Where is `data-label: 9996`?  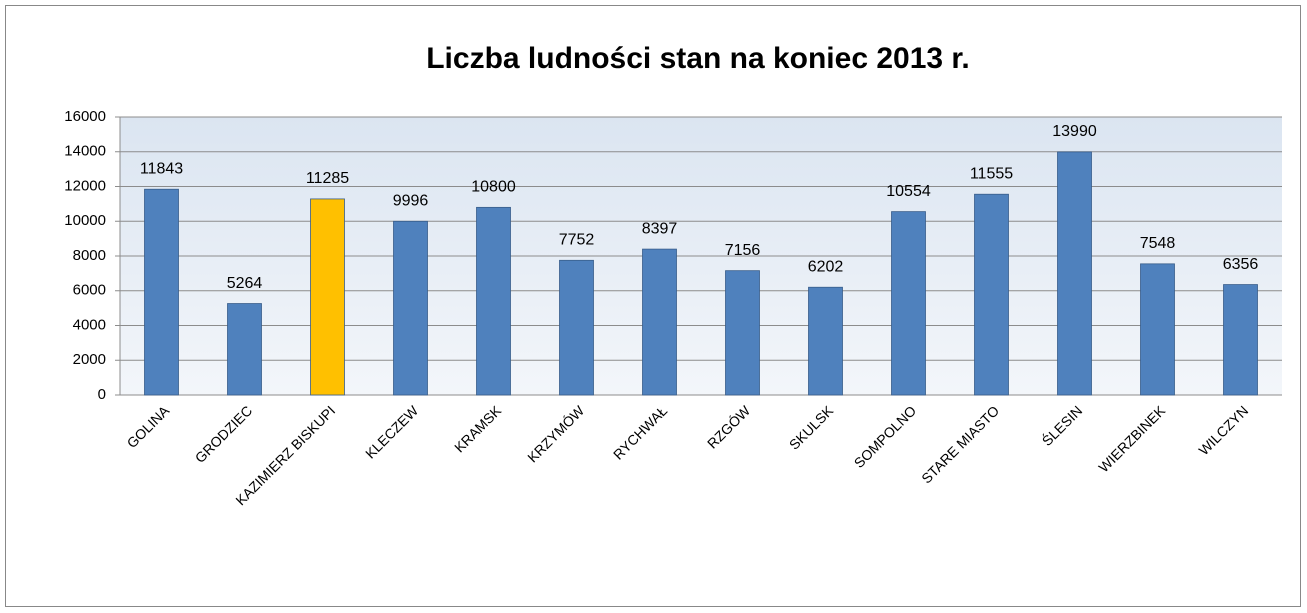 data-label: 9996 is located at coordinates (411, 201).